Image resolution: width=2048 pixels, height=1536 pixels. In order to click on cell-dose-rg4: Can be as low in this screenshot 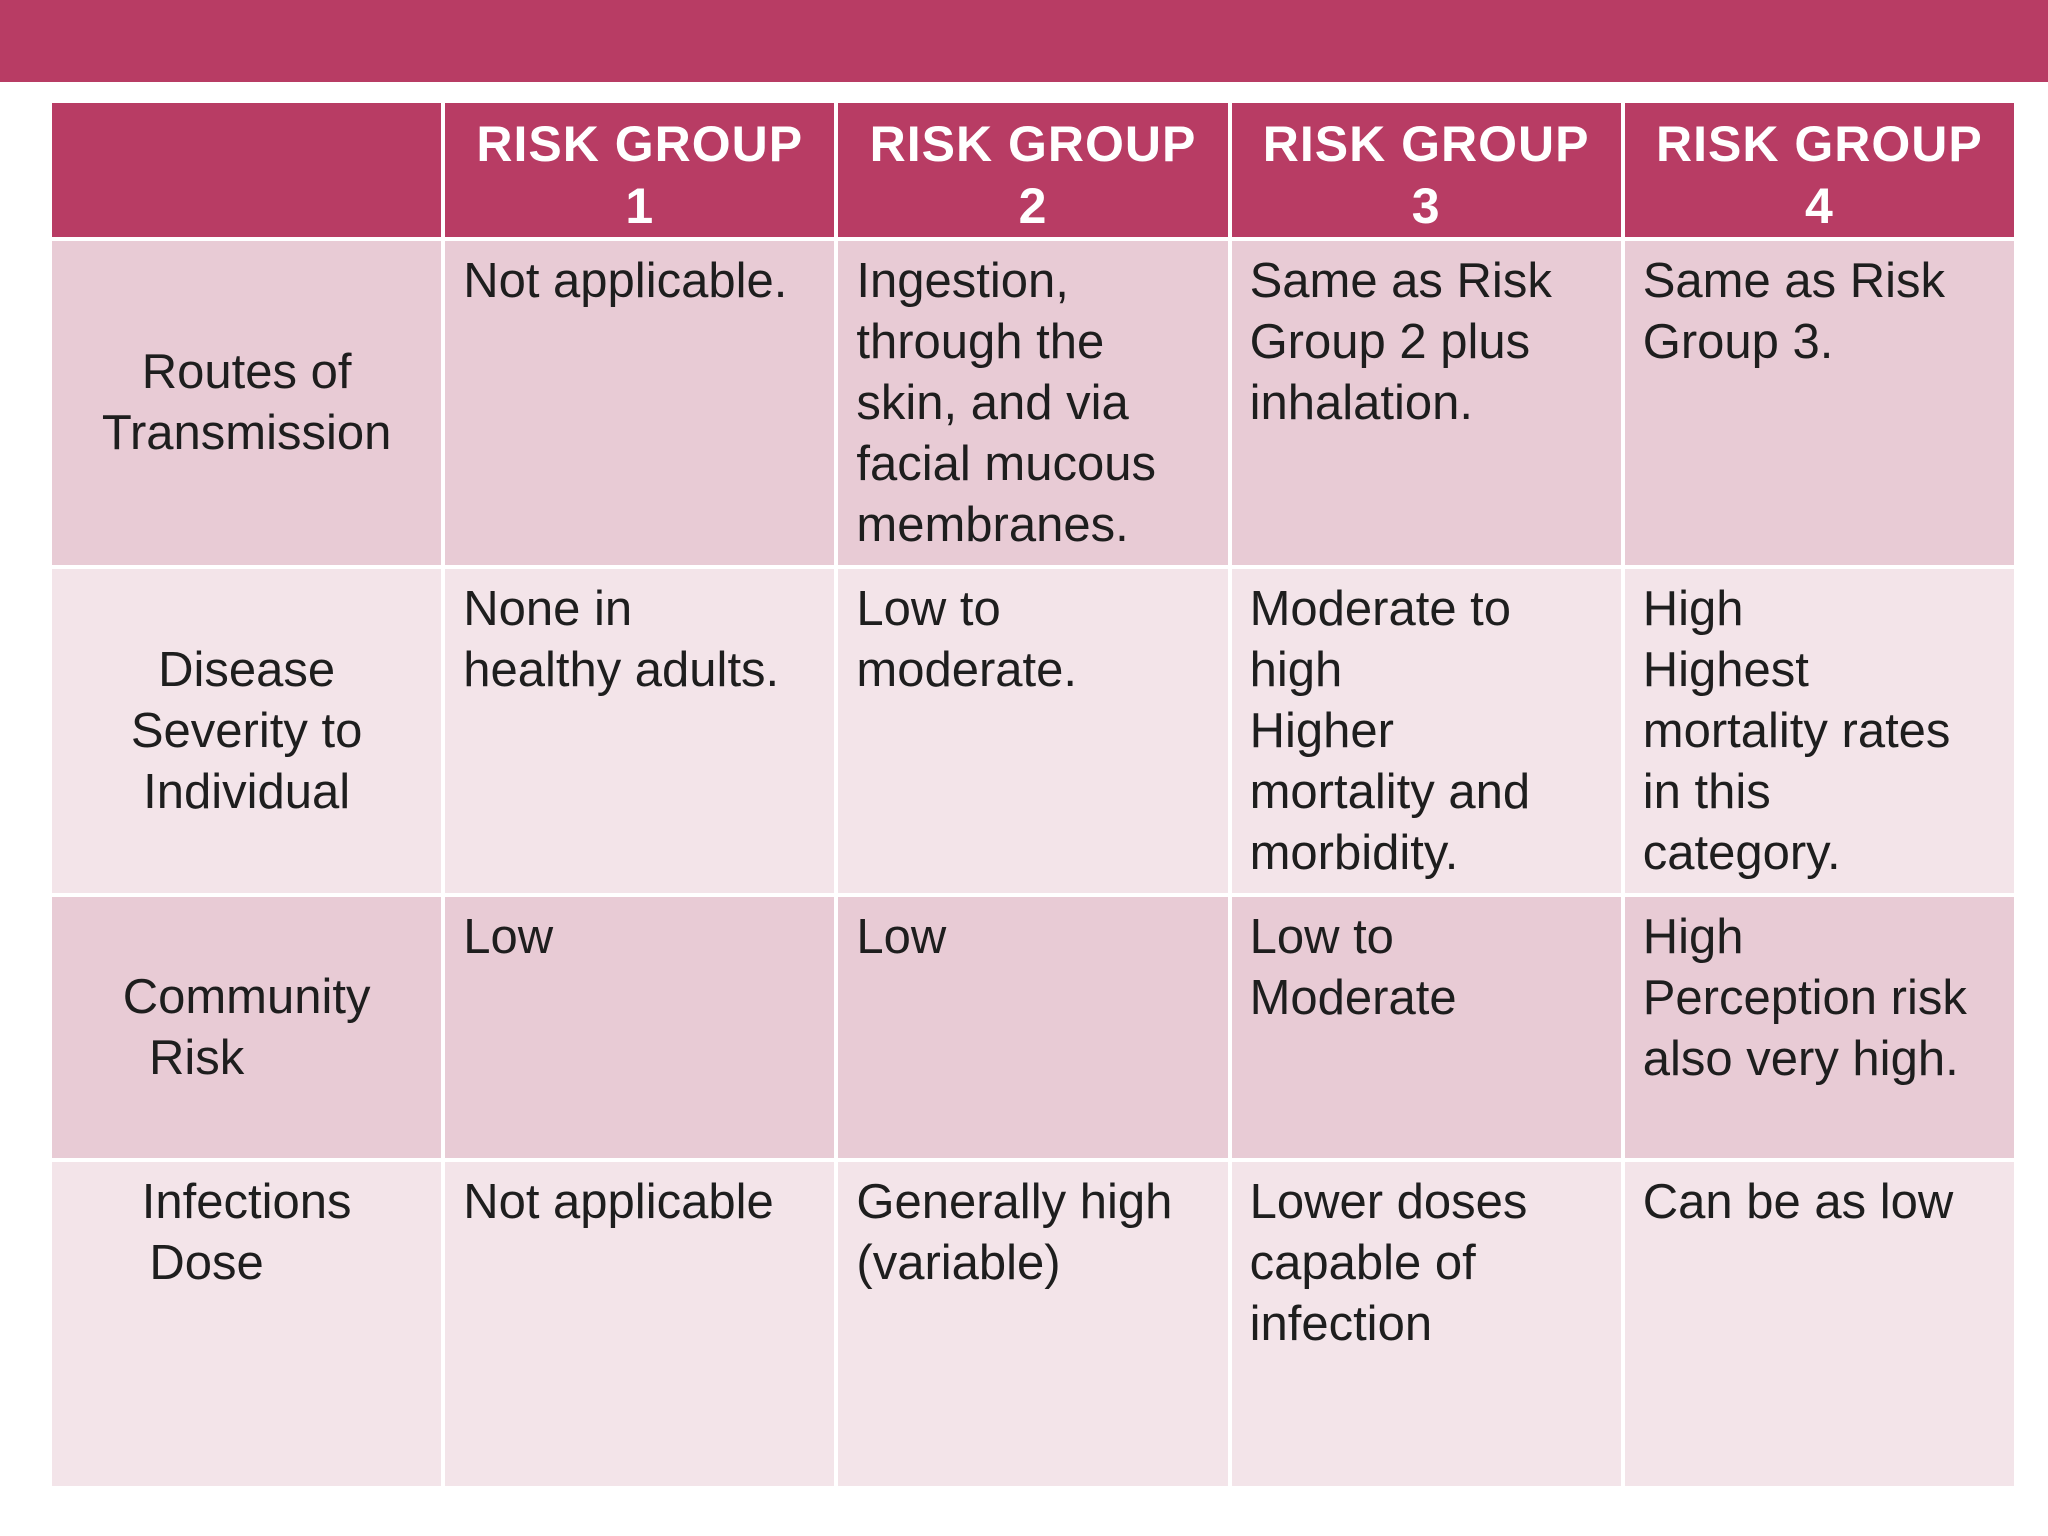, I will do `click(1819, 1324)`.